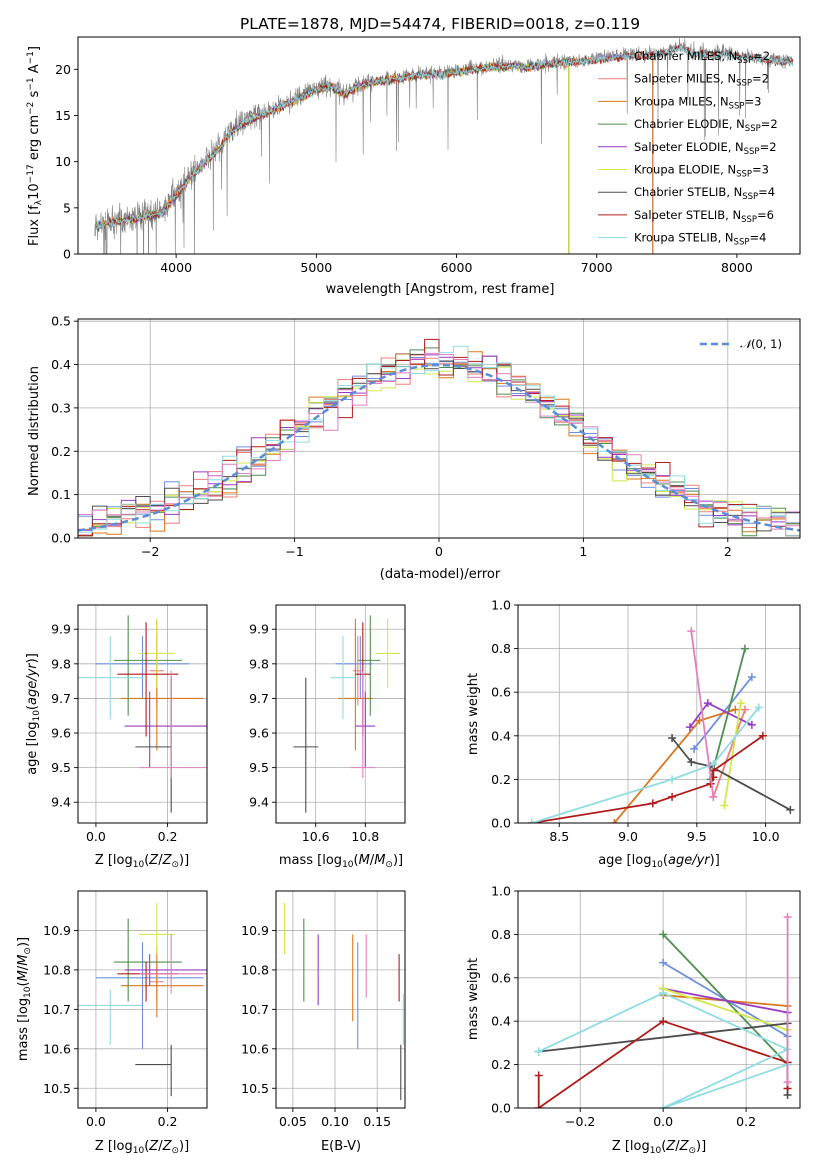 The width and height of the screenshot is (819, 1170). What do you see at coordinates (335, 1121) in the screenshot?
I see `x-tick-label: 0.10` at bounding box center [335, 1121].